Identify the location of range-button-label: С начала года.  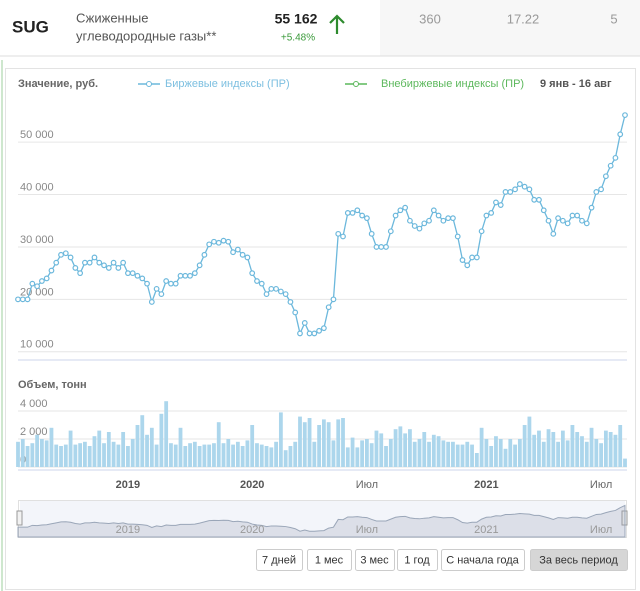
(482, 560).